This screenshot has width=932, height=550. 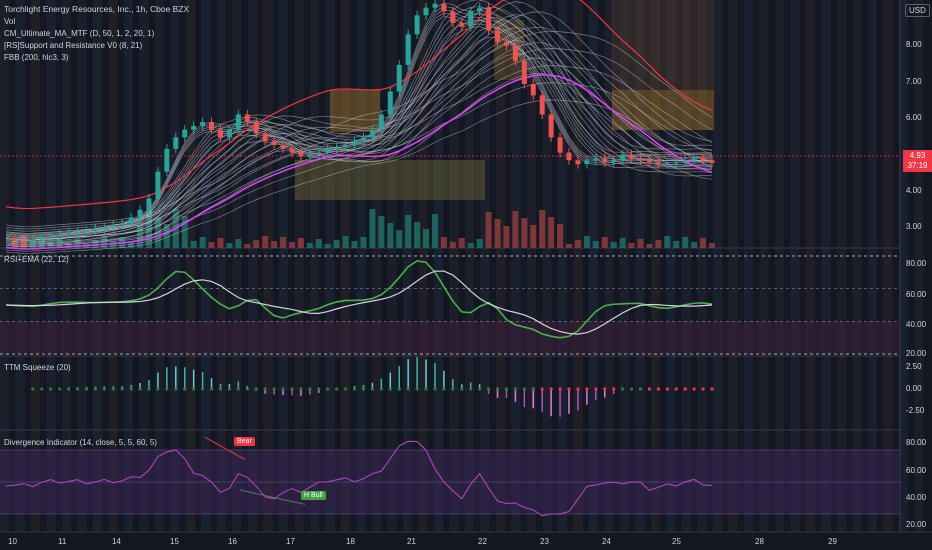 What do you see at coordinates (272, 497) in the screenshot?
I see `bull-divergence-line` at bounding box center [272, 497].